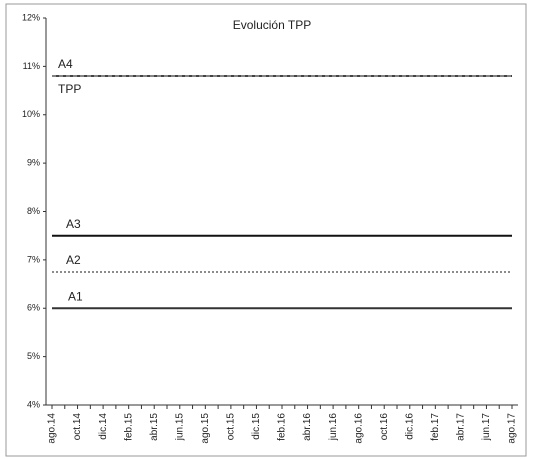  Describe the element at coordinates (486, 427) in the screenshot. I see `x-tick-label: jun.17` at that location.